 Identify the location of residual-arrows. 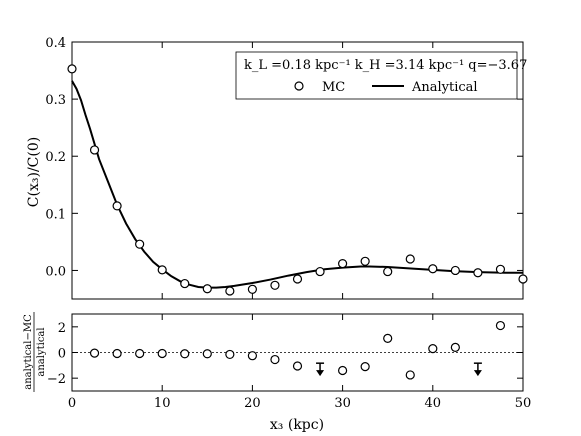
(399, 369).